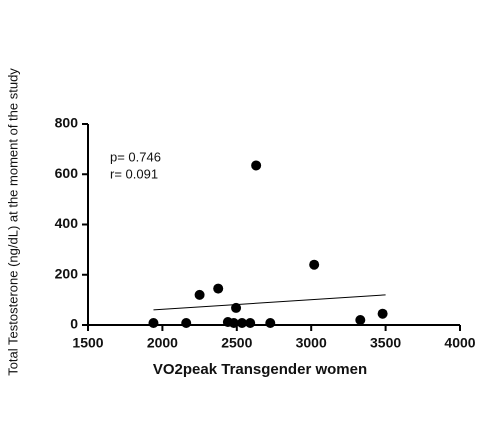 The width and height of the screenshot is (480, 446). Describe the element at coordinates (385, 343) in the screenshot. I see `x-tick-label: 3500` at that location.